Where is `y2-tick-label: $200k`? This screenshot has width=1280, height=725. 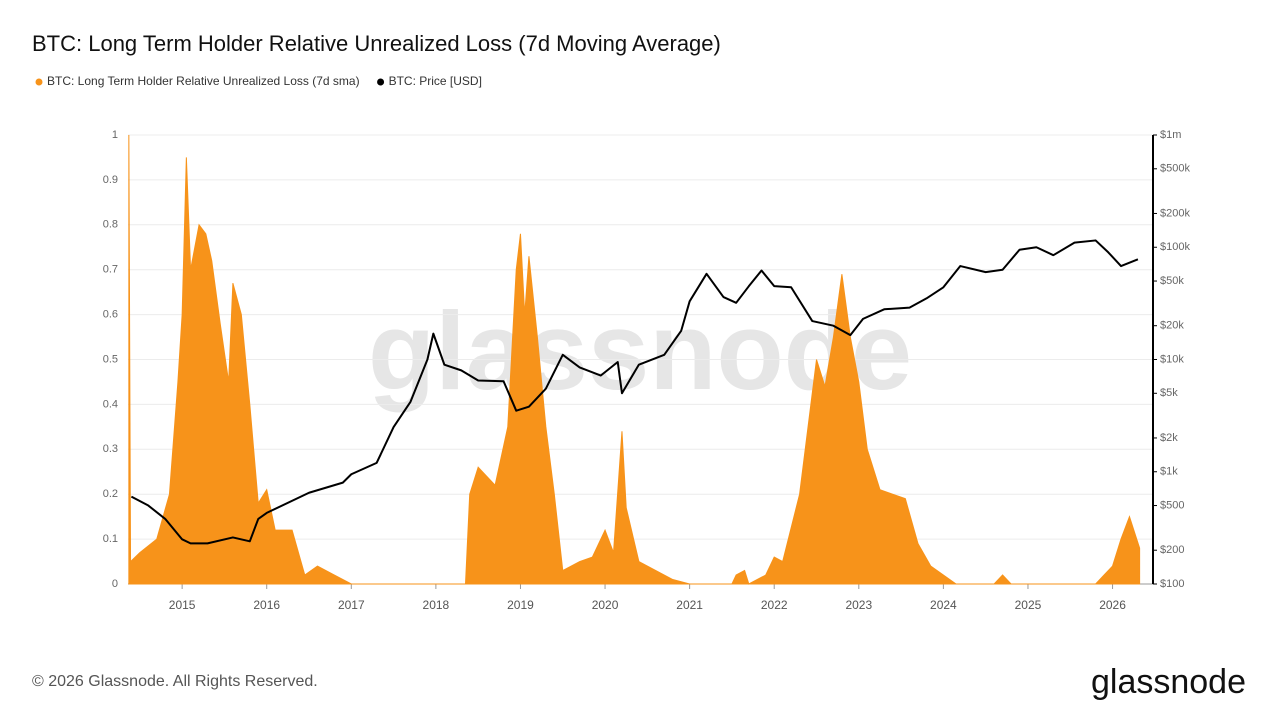
y2-tick-label: $200k is located at coordinates (1175, 213).